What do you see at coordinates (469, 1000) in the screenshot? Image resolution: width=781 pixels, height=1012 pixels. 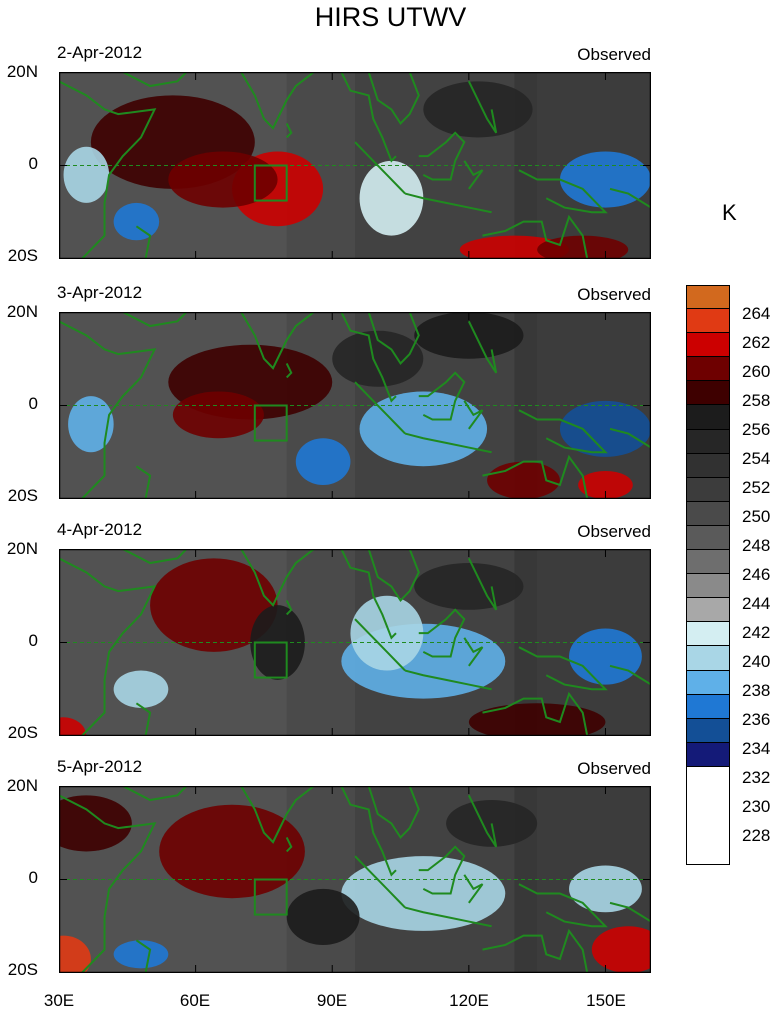 I see `lon-label: 120E` at bounding box center [469, 1000].